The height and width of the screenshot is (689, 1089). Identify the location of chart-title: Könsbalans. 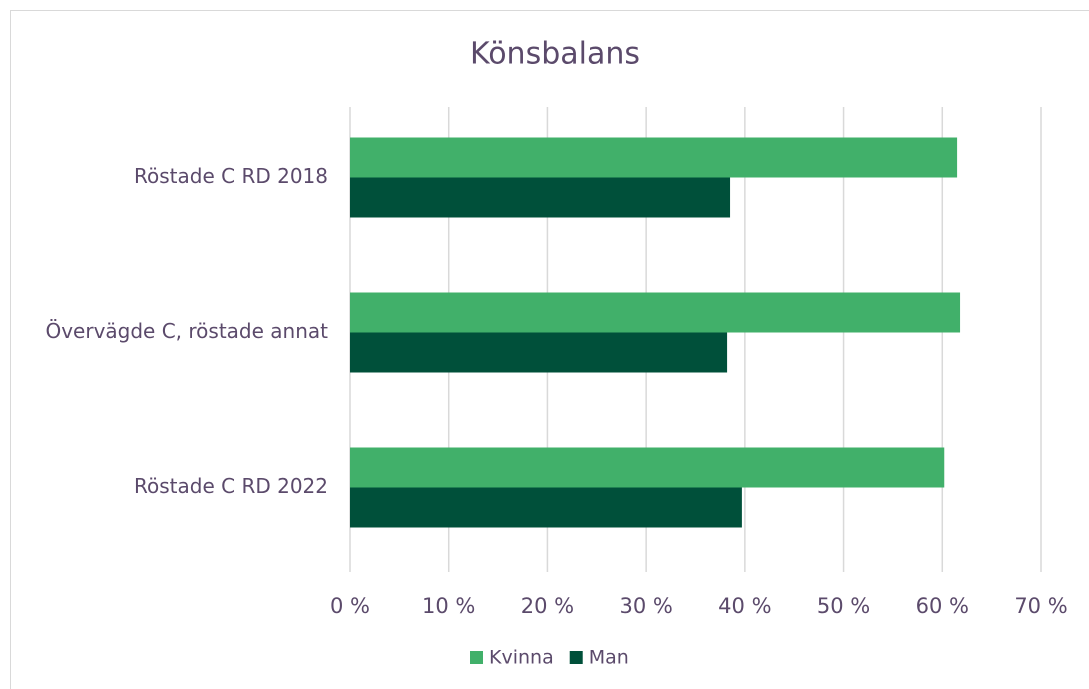
(555, 54).